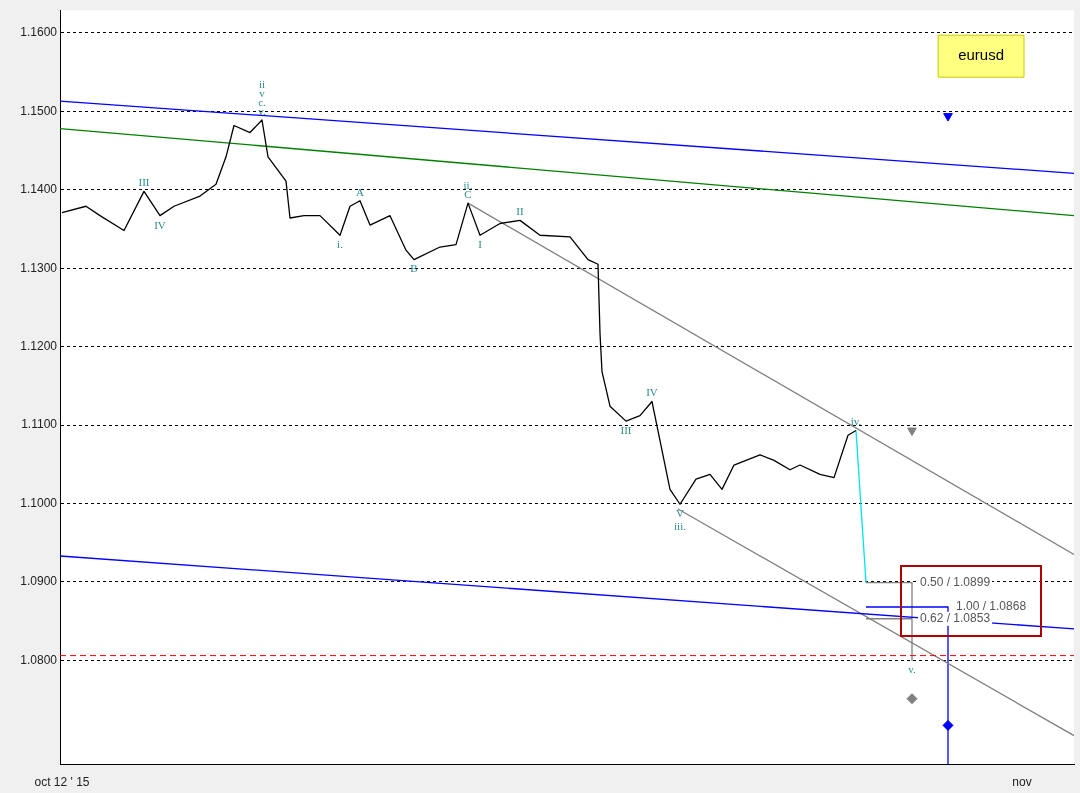 The width and height of the screenshot is (1080, 793). What do you see at coordinates (480, 244) in the screenshot?
I see `annotation: I` at bounding box center [480, 244].